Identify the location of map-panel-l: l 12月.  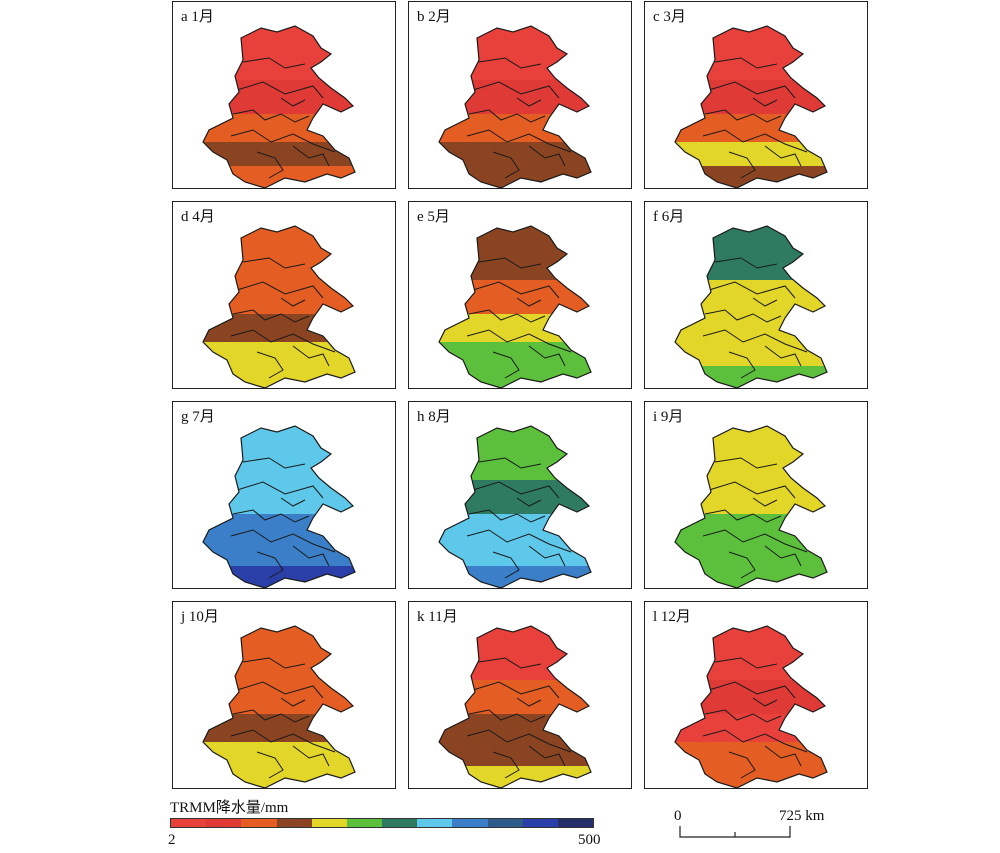
(756, 695).